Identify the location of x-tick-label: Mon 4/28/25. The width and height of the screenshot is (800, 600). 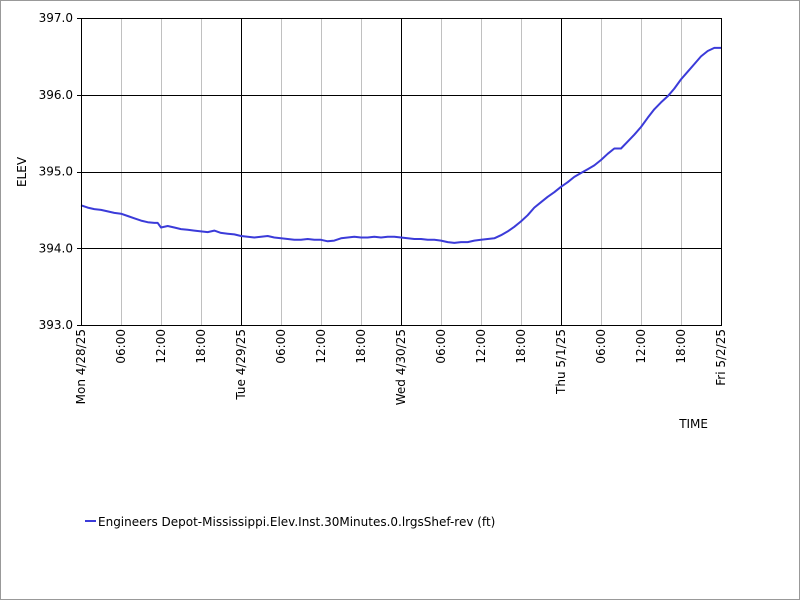
(81, 366).